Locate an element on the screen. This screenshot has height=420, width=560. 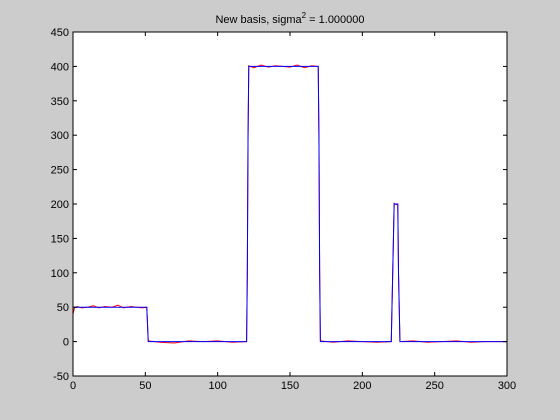
title-main: New basis, sigma is located at coordinates (258, 20).